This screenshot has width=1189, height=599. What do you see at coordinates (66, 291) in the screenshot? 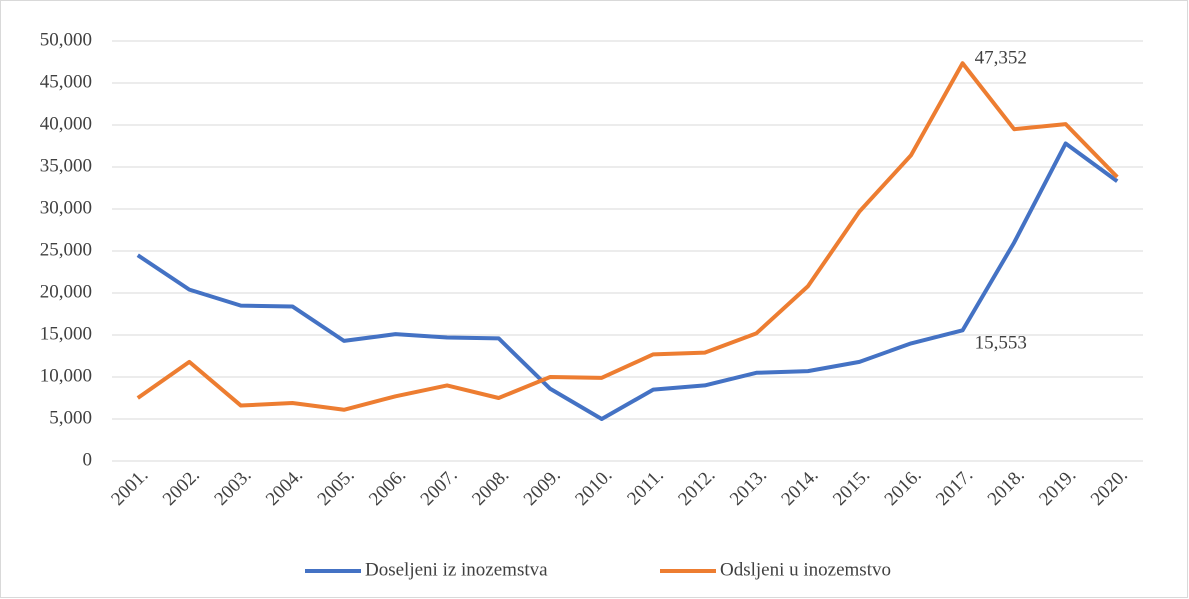
I see `y-tick-label: 20,000` at bounding box center [66, 291].